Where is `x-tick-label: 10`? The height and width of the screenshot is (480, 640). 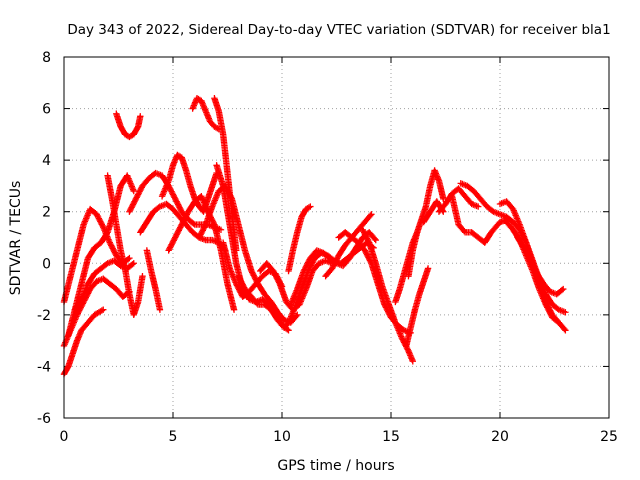
x-tick-label: 10 is located at coordinates (282, 437).